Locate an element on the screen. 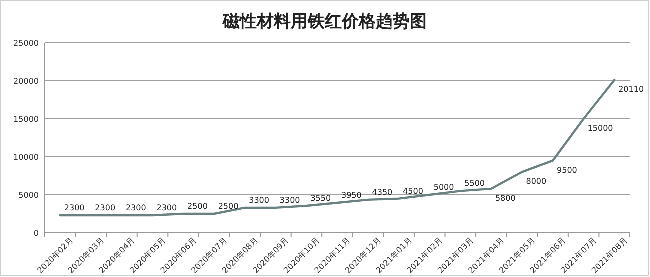  data-label: 5500 is located at coordinates (475, 183).